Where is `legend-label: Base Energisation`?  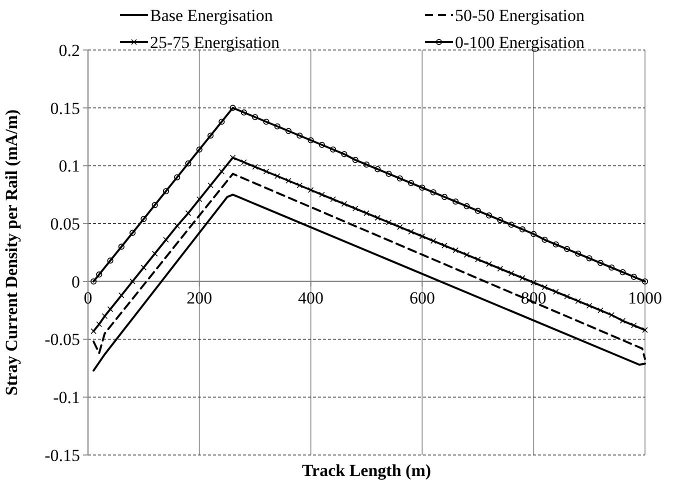 legend-label: Base Energisation is located at coordinates (212, 15).